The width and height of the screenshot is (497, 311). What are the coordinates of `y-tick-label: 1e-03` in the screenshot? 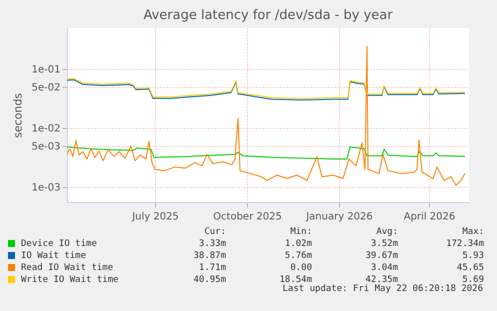 It's located at (46, 188).